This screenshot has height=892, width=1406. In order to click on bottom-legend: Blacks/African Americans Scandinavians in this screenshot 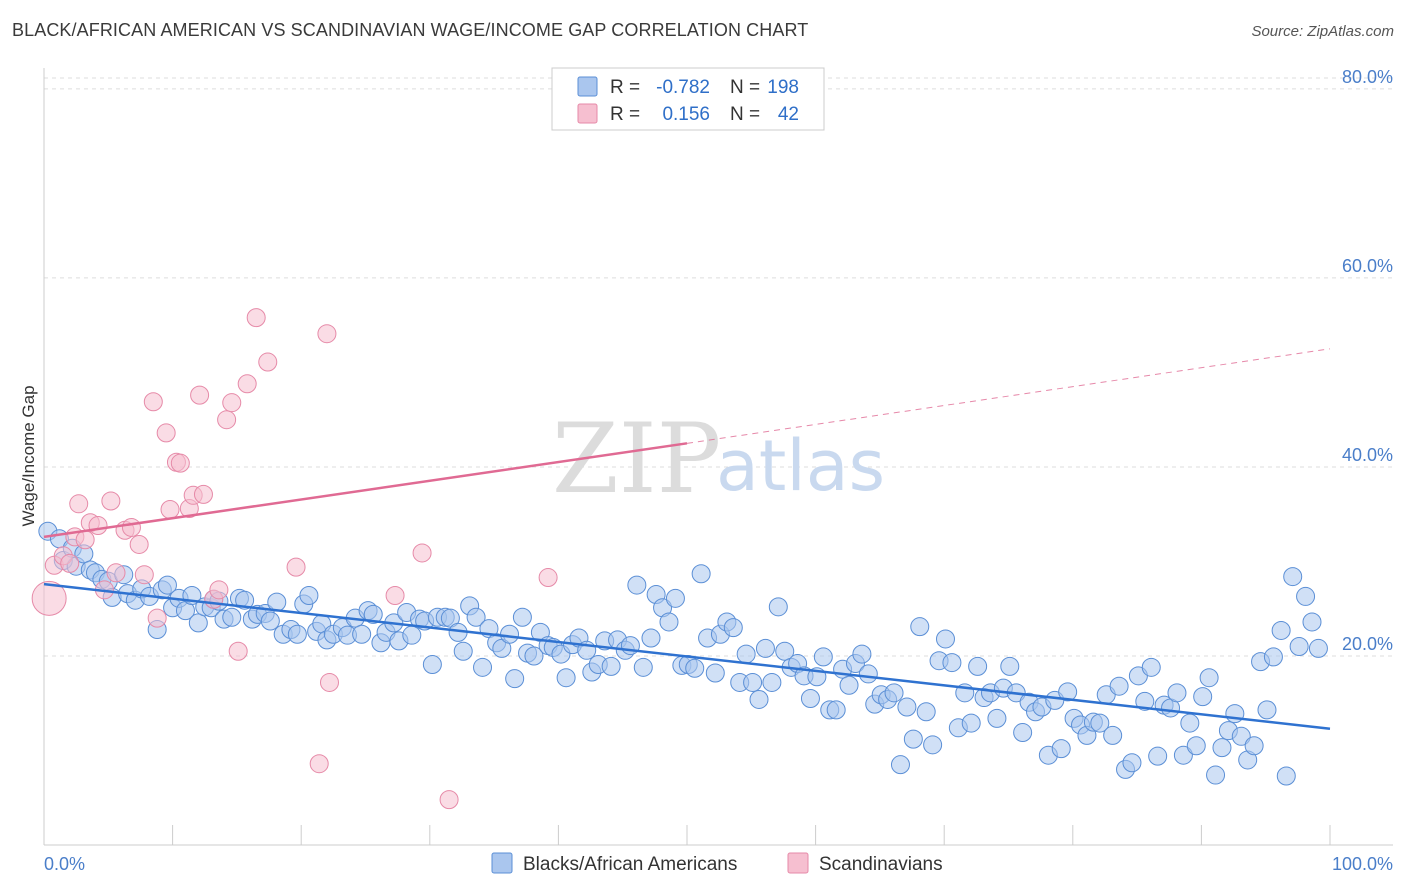, I will do `click(717, 863)`.